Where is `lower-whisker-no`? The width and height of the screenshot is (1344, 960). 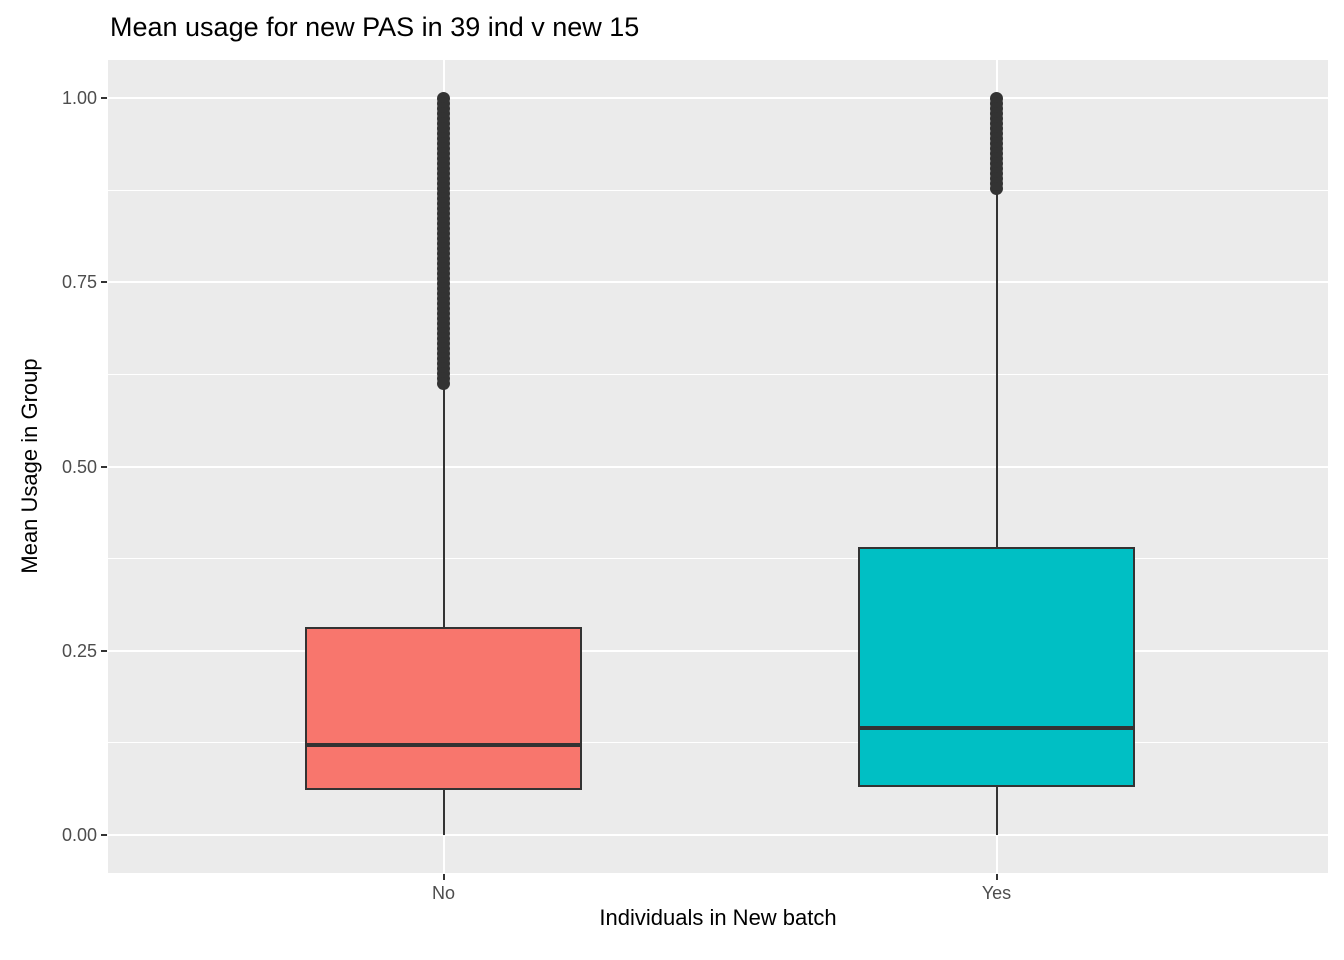 lower-whisker-no is located at coordinates (443, 812).